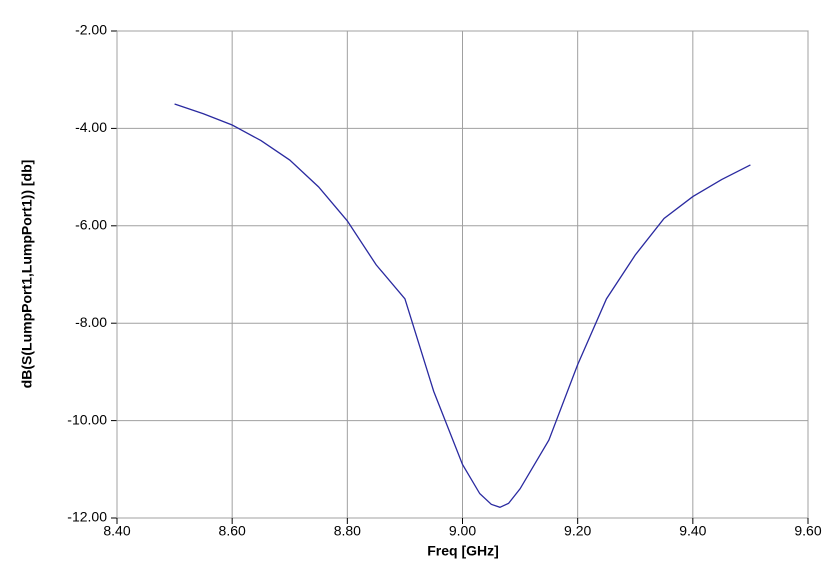  Describe the element at coordinates (91, 322) in the screenshot. I see `y-tick-label: -8.00` at that location.